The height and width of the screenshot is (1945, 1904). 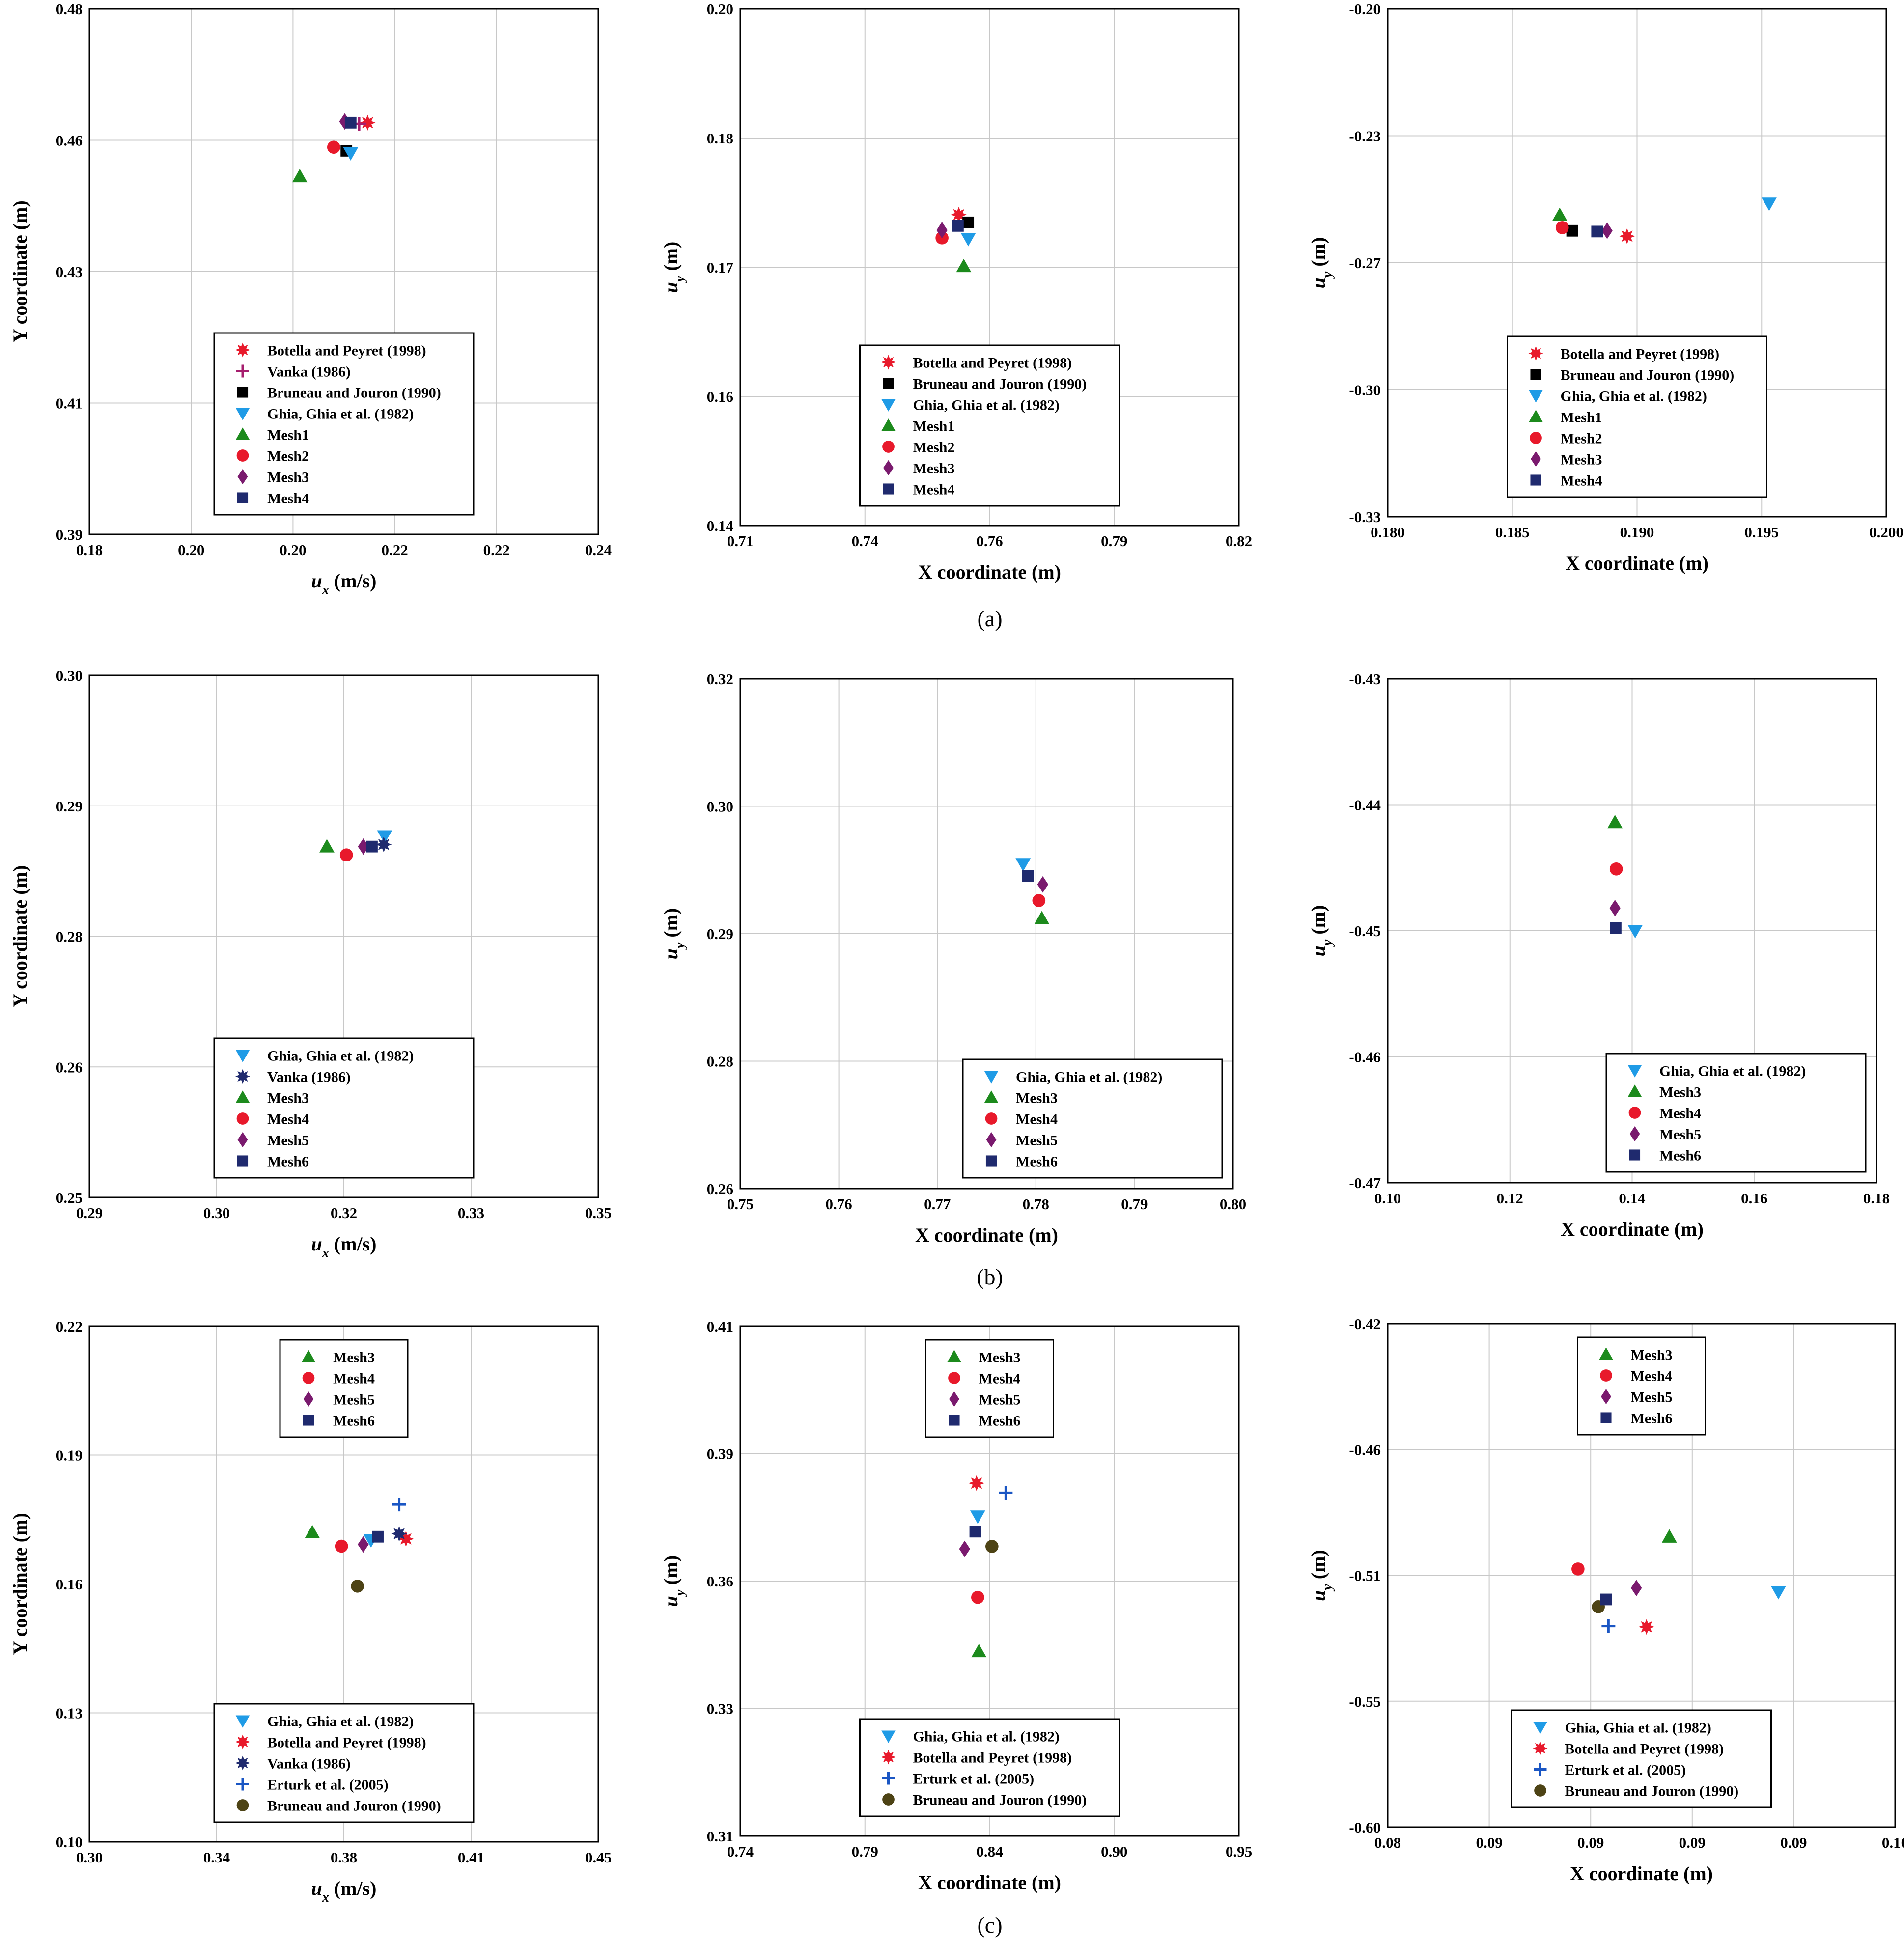 What do you see at coordinates (598, 549) in the screenshot?
I see `x-tick-label: 0.24` at bounding box center [598, 549].